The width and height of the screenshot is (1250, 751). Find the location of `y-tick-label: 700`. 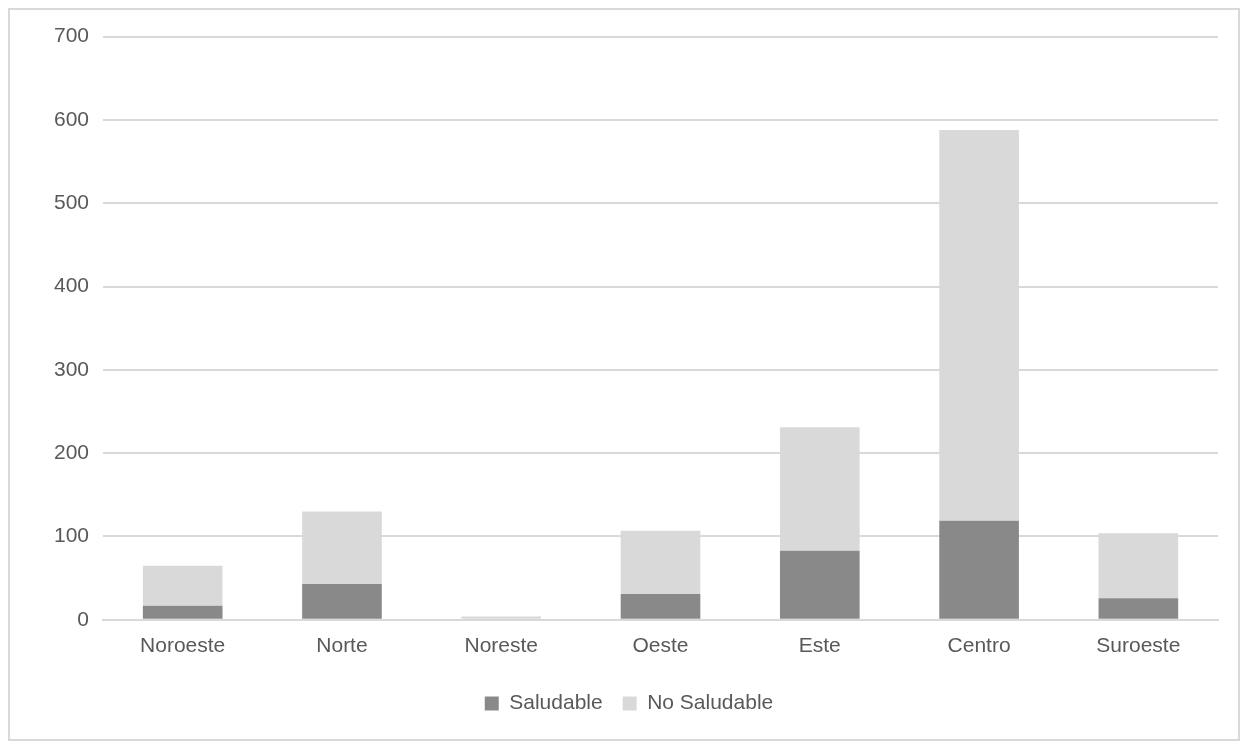

y-tick-label: 700 is located at coordinates (71, 35).